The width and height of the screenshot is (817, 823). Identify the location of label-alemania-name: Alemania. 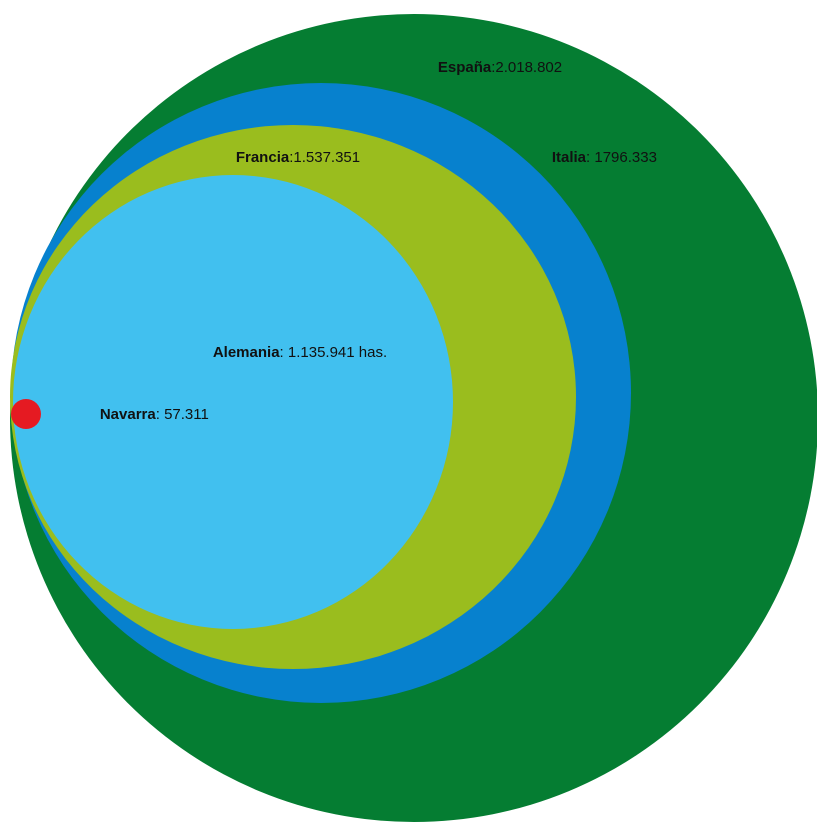
(246, 352).